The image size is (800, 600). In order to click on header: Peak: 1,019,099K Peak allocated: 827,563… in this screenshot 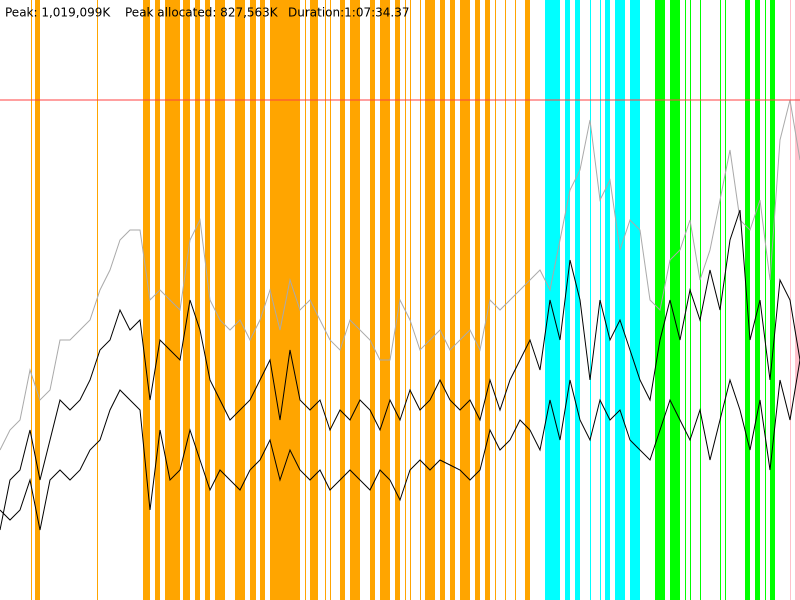, I will do `click(207, 13)`.